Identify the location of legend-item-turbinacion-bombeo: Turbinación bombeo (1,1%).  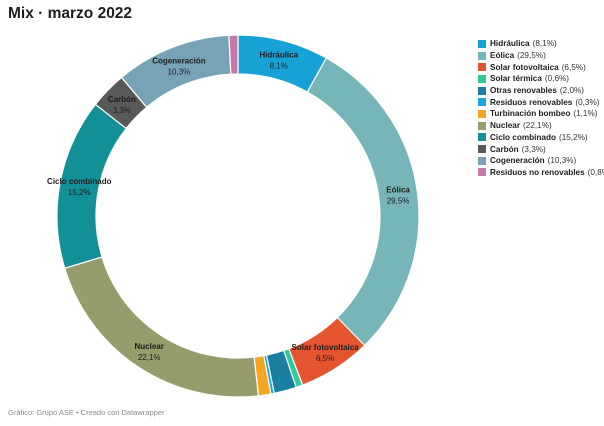
(541, 114).